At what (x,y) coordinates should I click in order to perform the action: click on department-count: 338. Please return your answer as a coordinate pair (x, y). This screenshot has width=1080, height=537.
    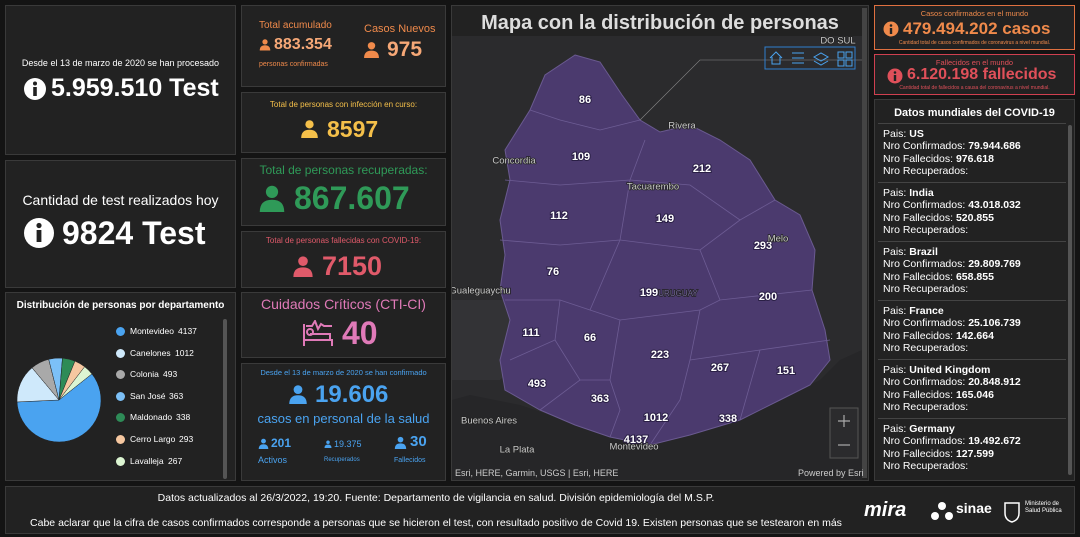
    Looking at the image, I should click on (728, 419).